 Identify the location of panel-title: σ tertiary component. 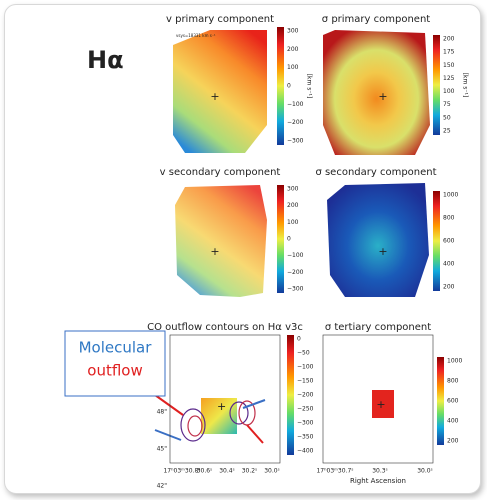
(378, 327).